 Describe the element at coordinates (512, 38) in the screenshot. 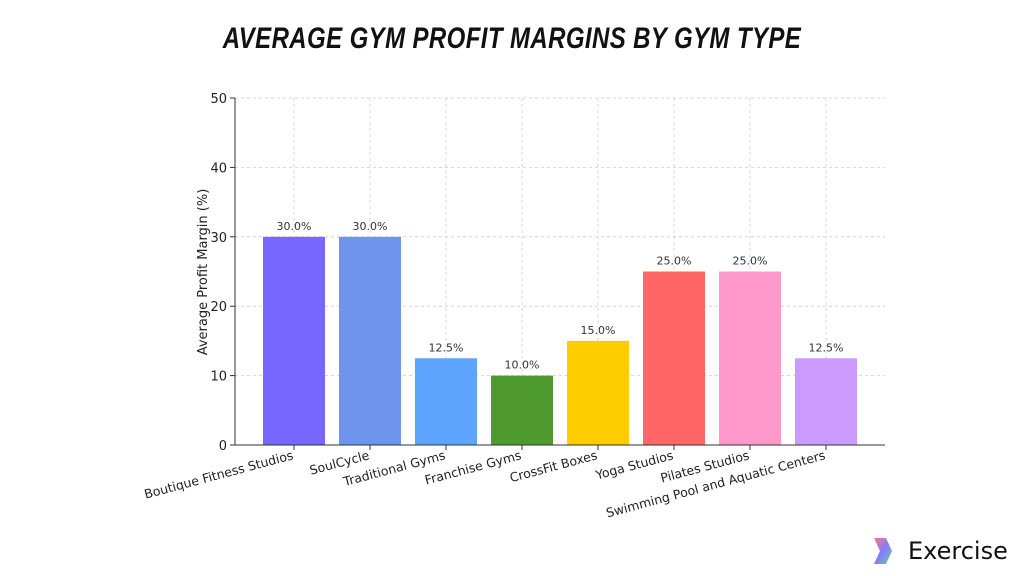

I see `chart-title: AVERAGE GYM PROFIT MARGINS BY GYM TYPE` at that location.